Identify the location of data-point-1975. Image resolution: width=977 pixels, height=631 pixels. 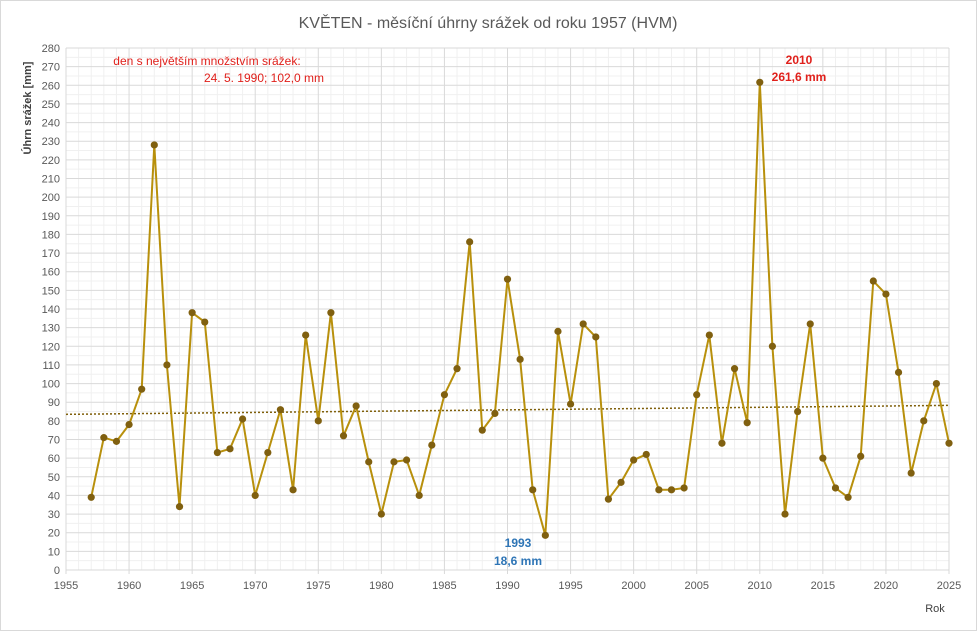
(318, 421).